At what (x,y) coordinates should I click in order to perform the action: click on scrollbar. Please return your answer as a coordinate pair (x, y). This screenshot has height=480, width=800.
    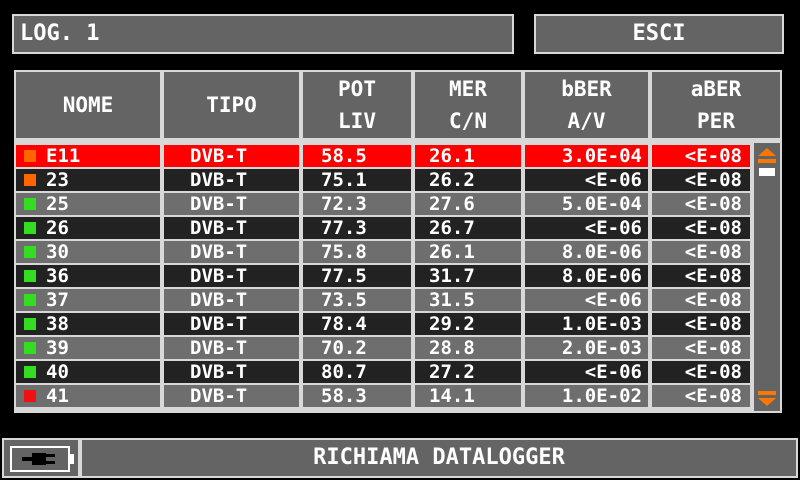
    Looking at the image, I should click on (767, 277).